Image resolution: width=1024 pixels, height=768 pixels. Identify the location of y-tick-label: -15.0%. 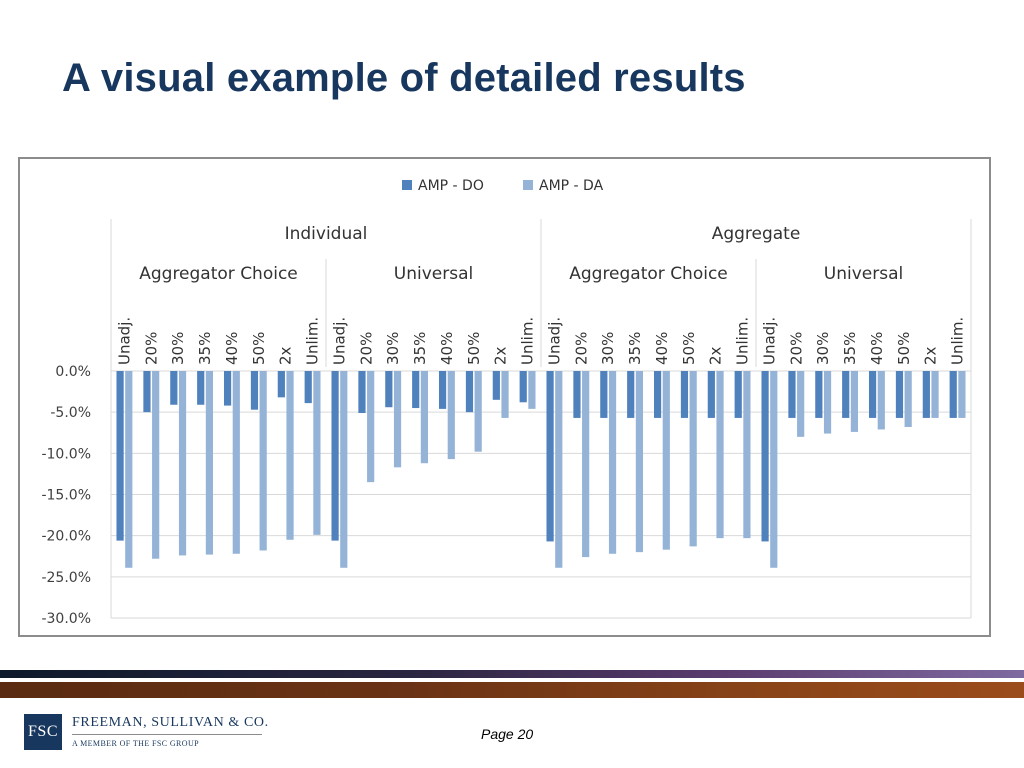
(66, 496).